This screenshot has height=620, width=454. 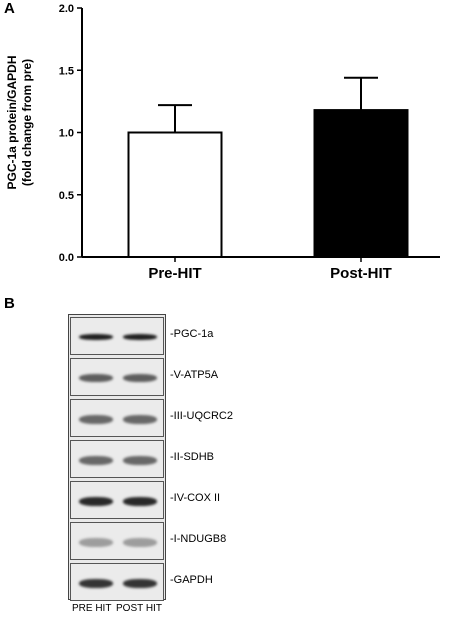 I want to click on y-tick-label: 0.5, so click(x=66, y=196).